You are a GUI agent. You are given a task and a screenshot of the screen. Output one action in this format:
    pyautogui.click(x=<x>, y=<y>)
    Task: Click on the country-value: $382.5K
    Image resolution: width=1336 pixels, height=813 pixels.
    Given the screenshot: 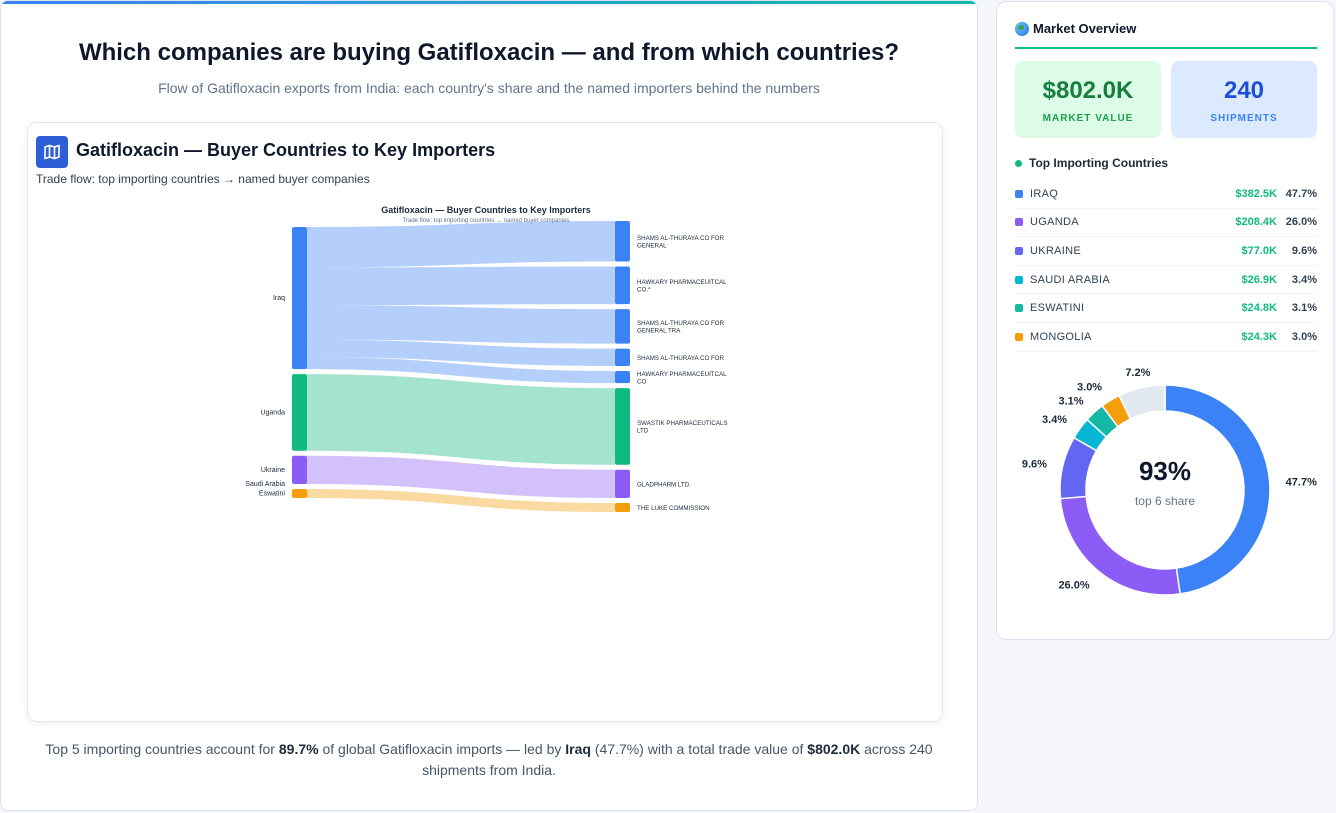 What is the action you would take?
    pyautogui.click(x=1256, y=193)
    